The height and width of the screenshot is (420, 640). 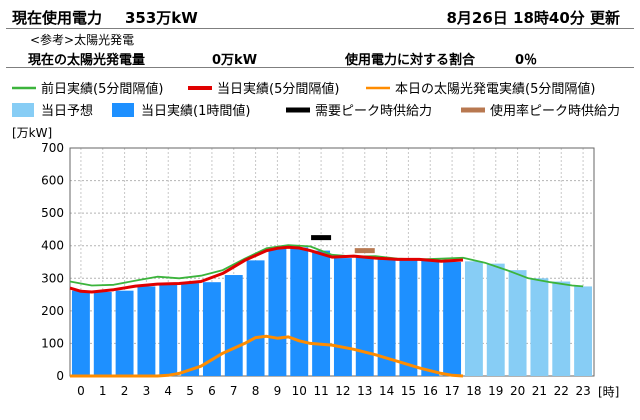 What do you see at coordinates (147, 391) in the screenshot?
I see `x-tick-label: 3` at bounding box center [147, 391].